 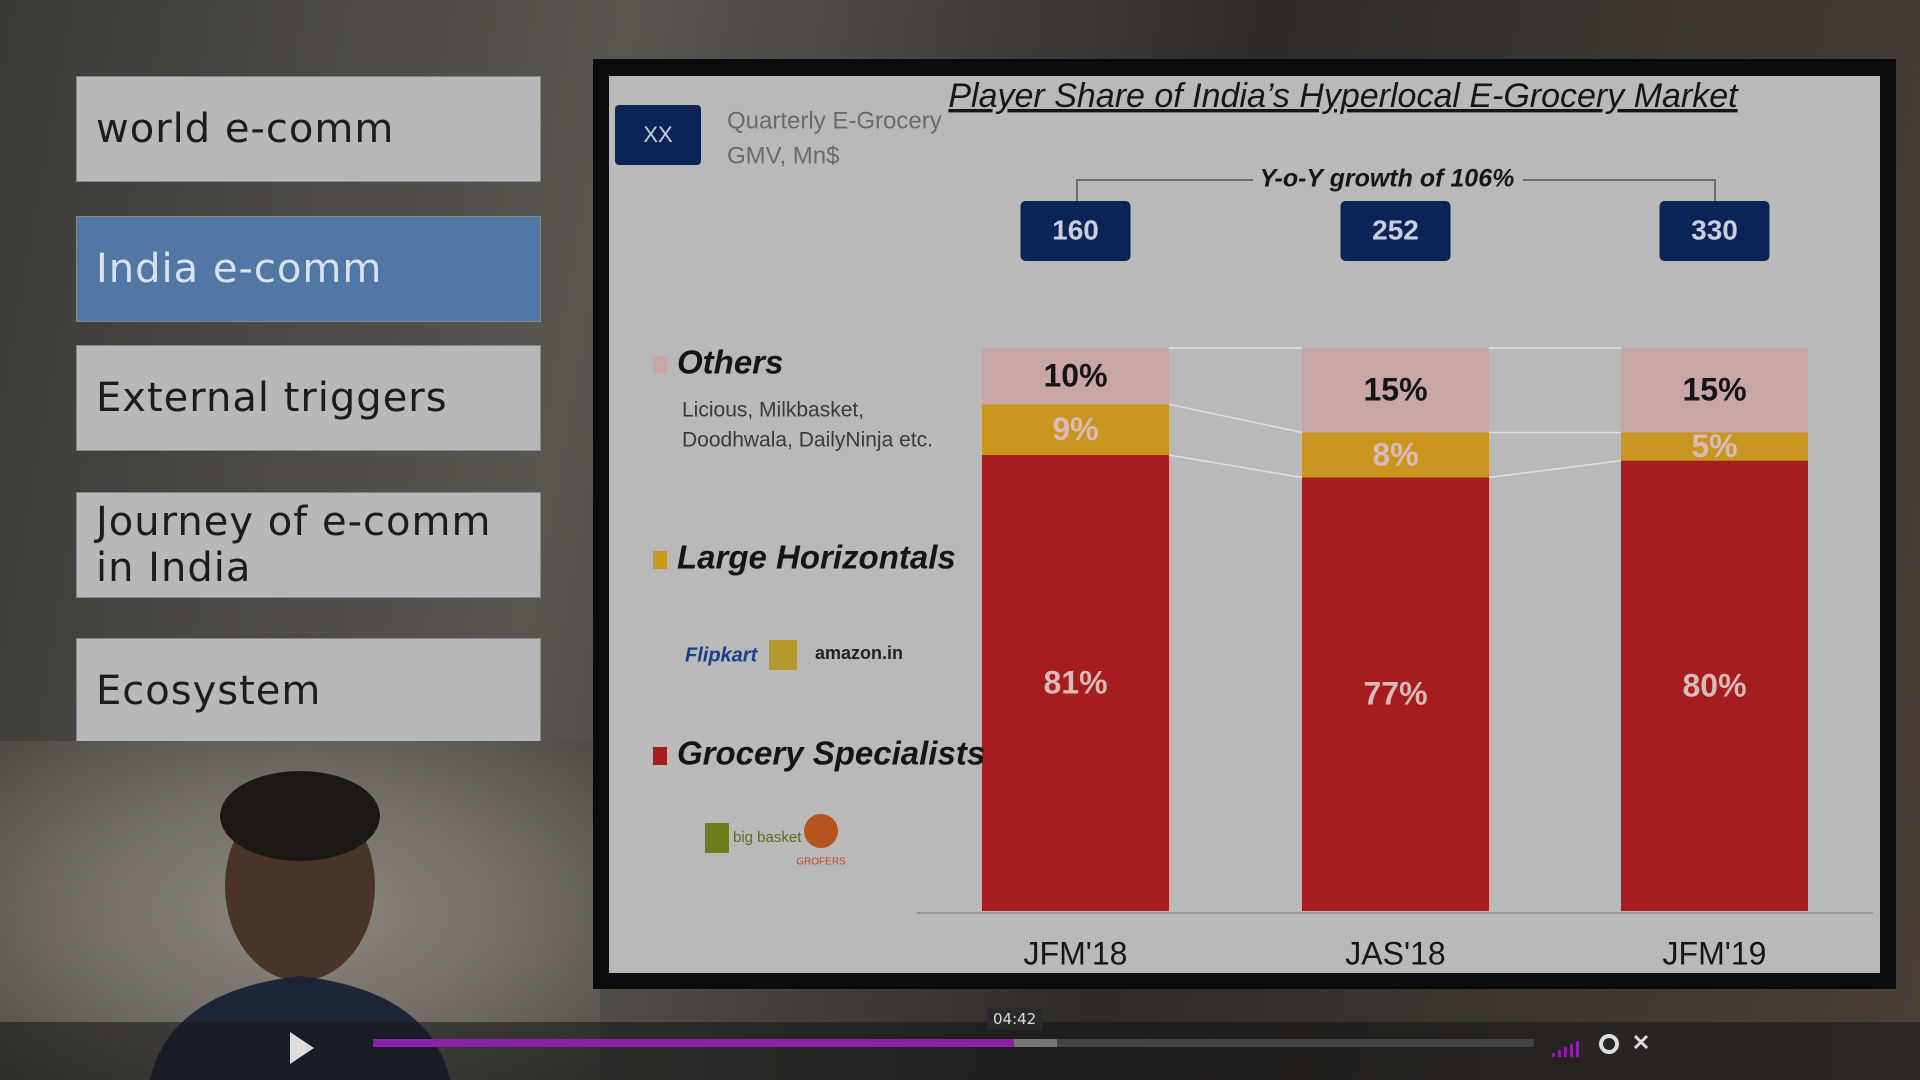 What do you see at coordinates (1641, 1042) in the screenshot?
I see `fullscreen` at bounding box center [1641, 1042].